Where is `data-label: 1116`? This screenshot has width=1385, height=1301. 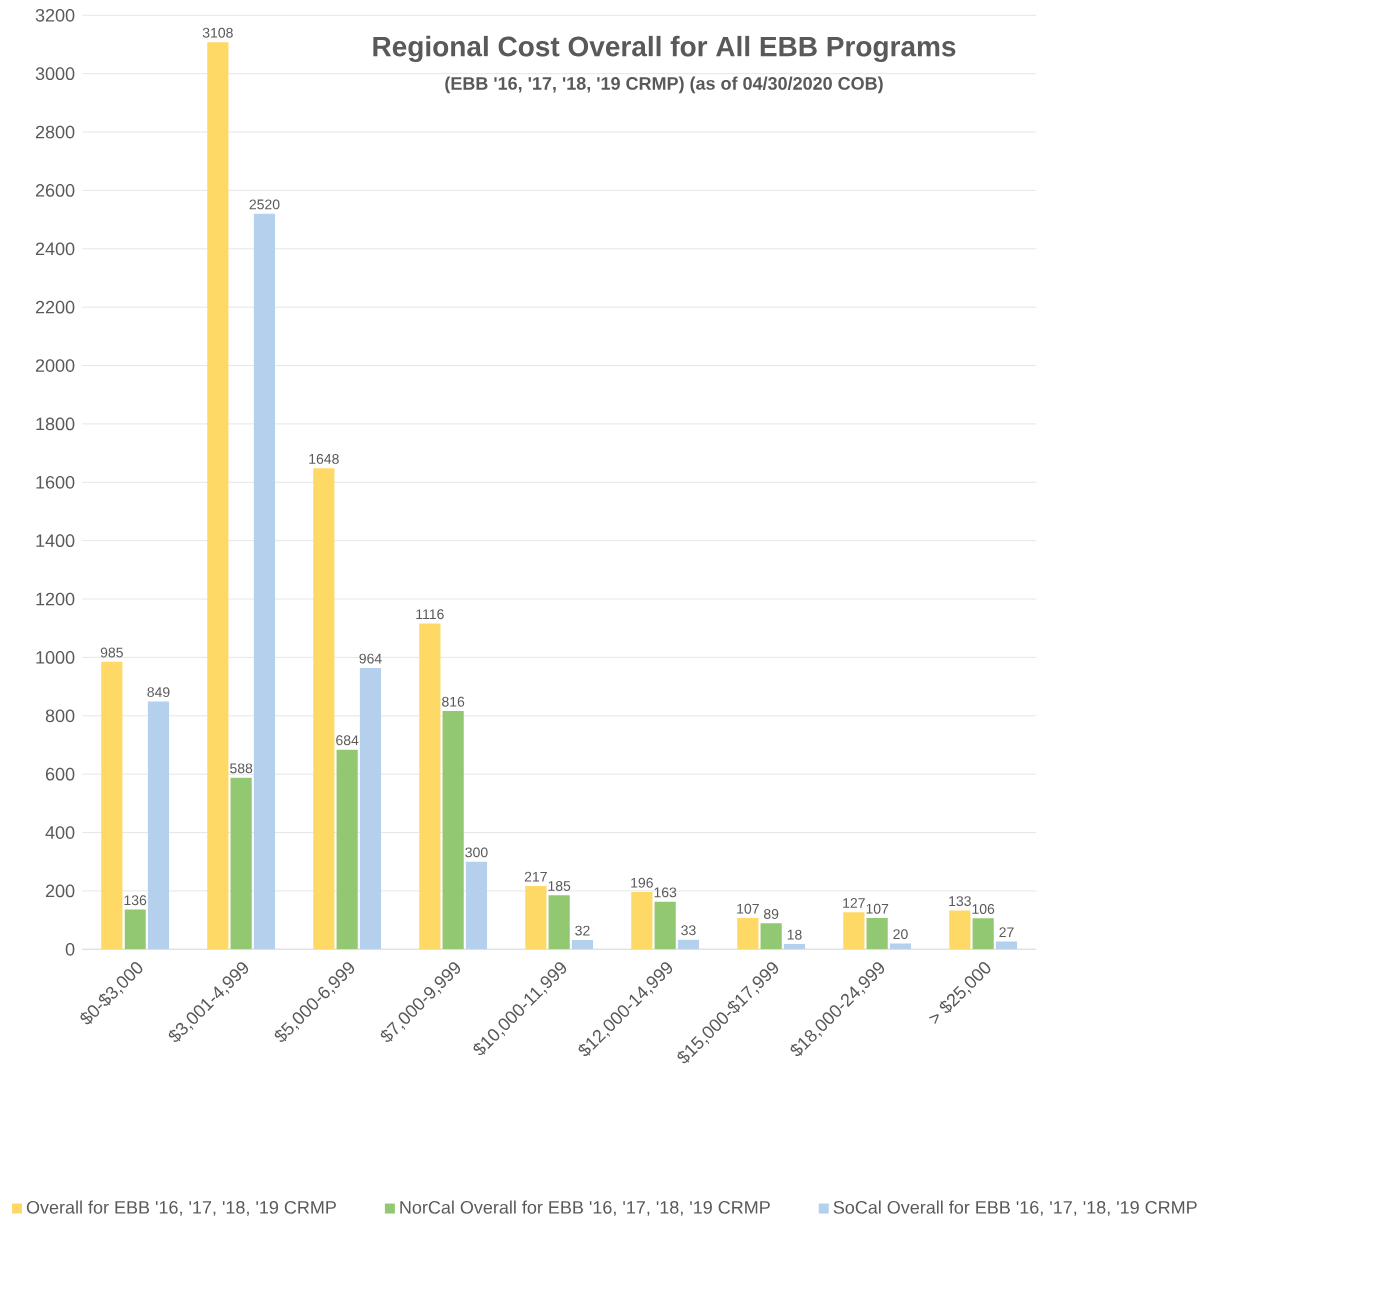 data-label: 1116 is located at coordinates (430, 614).